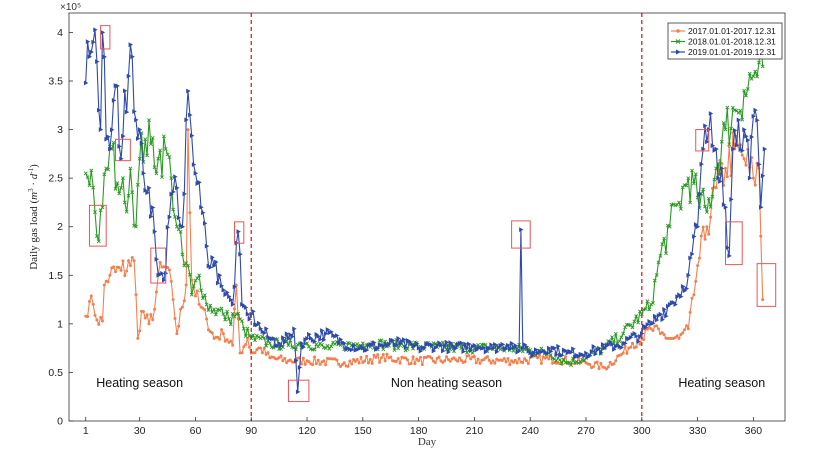 Image resolution: width=830 pixels, height=459 pixels. I want to click on season-label: Heating season, so click(139, 383).